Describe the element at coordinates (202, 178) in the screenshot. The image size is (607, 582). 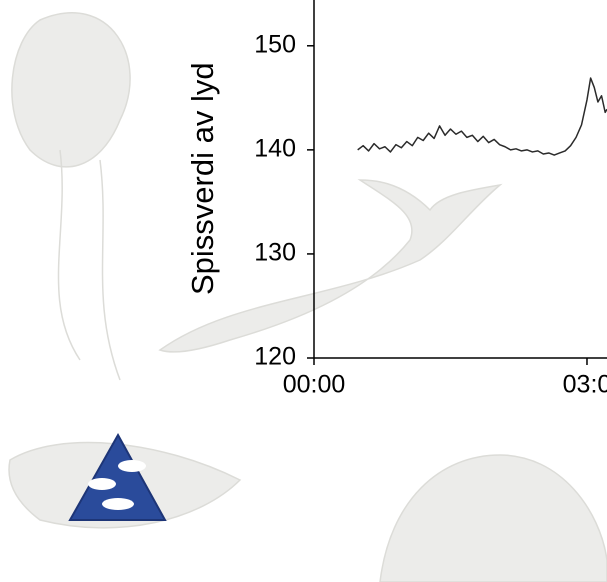
I see `y-axis-label: Spissverdi av lyd` at that location.